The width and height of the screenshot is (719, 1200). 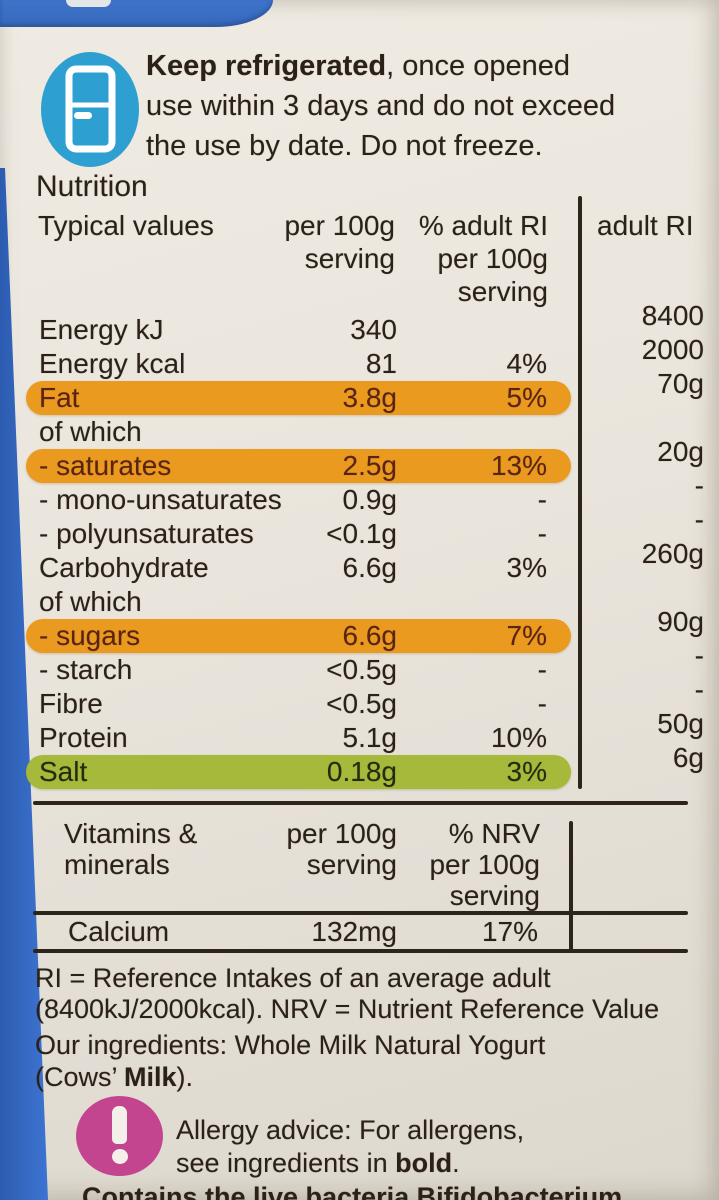 What do you see at coordinates (126, 225) in the screenshot?
I see `column-header-typical-values: Typical values` at bounding box center [126, 225].